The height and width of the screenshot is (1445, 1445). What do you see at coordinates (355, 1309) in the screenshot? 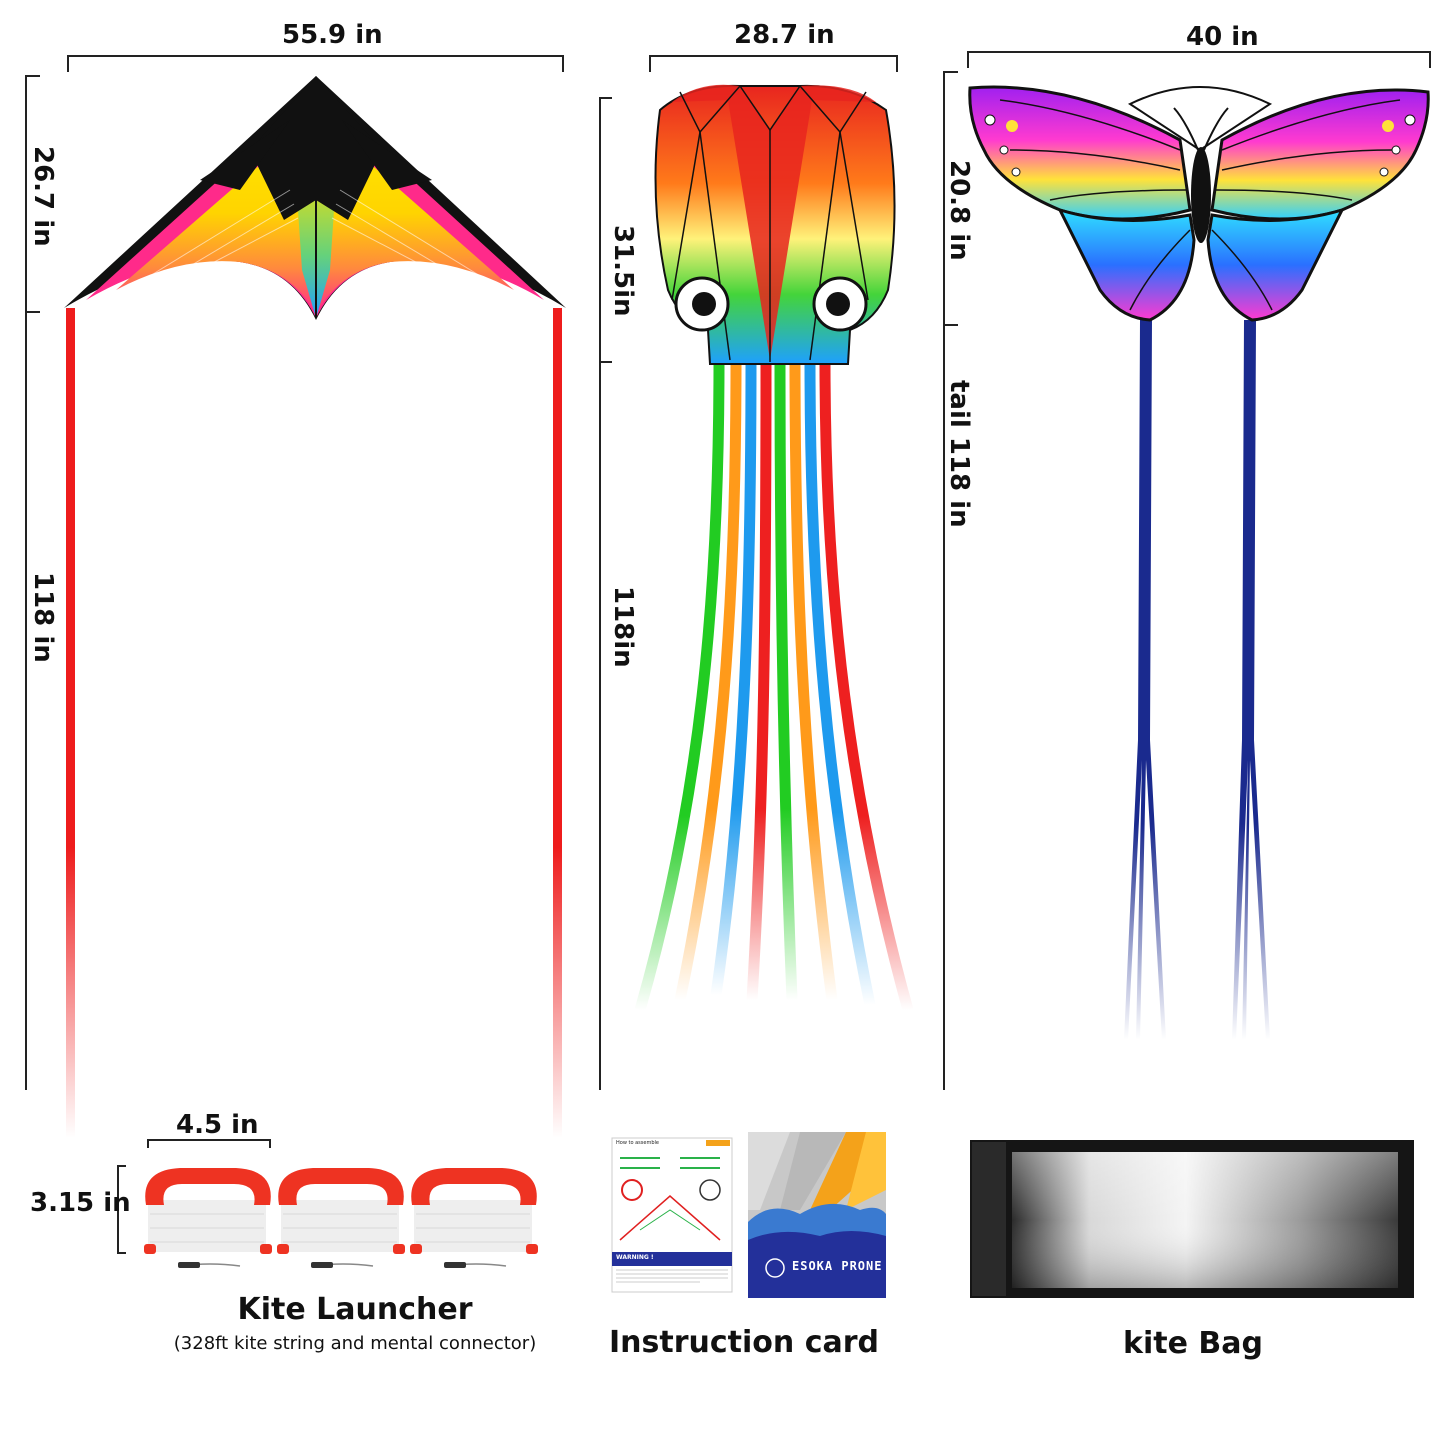
I see `launcher-title: Kite Launcher` at bounding box center [355, 1309].